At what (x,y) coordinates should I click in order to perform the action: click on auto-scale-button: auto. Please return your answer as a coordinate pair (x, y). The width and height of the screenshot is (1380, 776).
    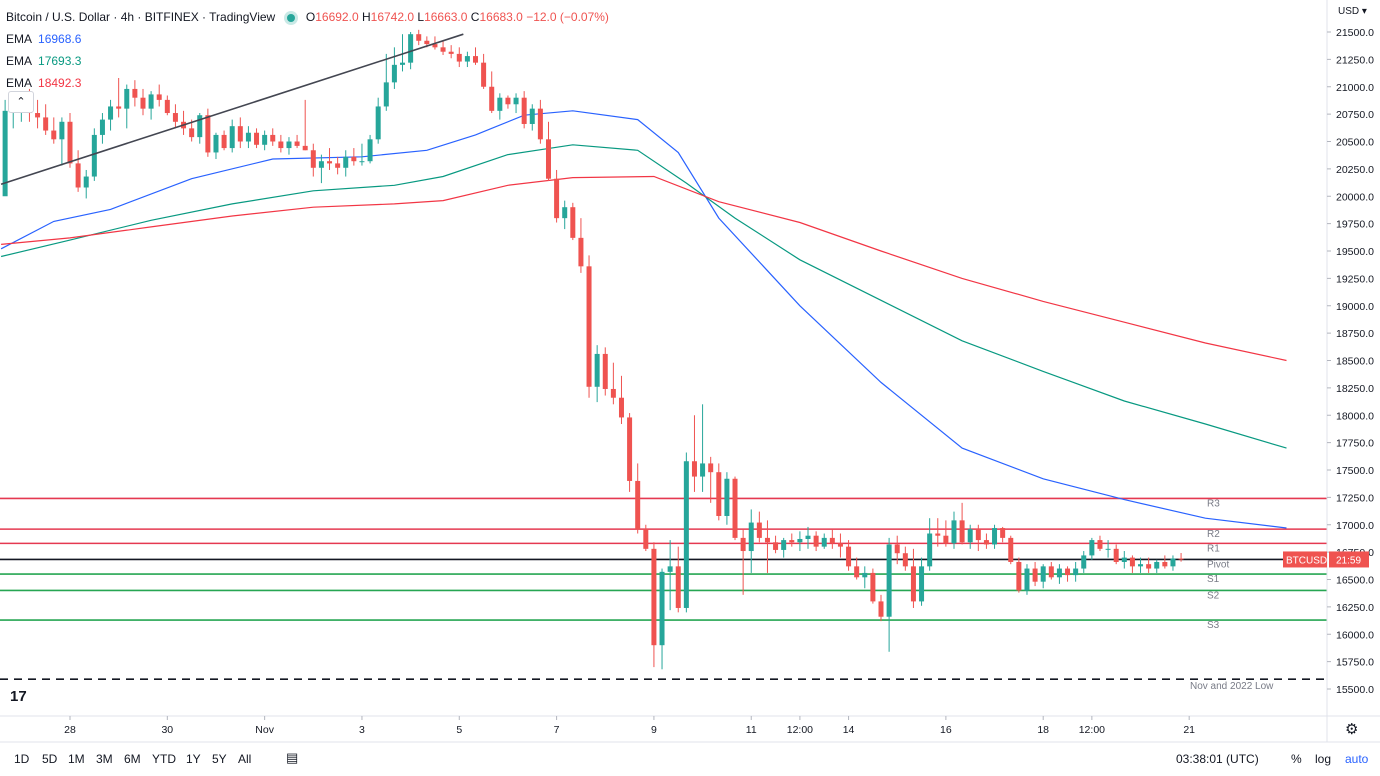
    Looking at the image, I should click on (1357, 759).